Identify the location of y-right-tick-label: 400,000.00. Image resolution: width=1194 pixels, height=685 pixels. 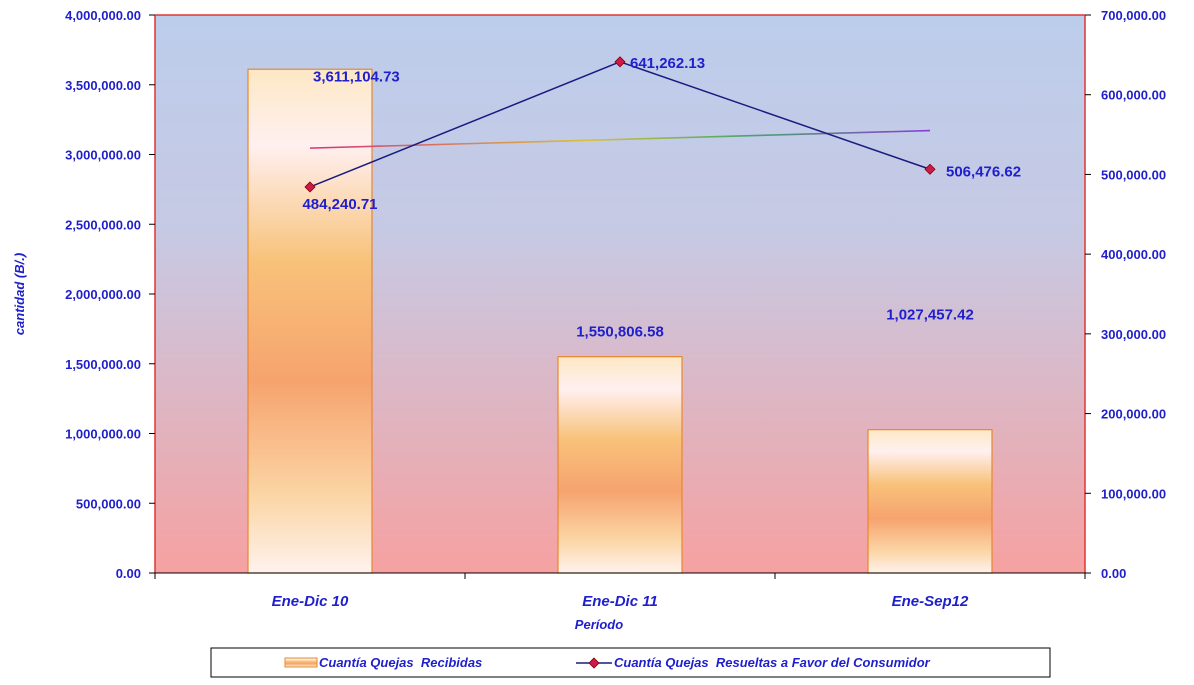
(1133, 254).